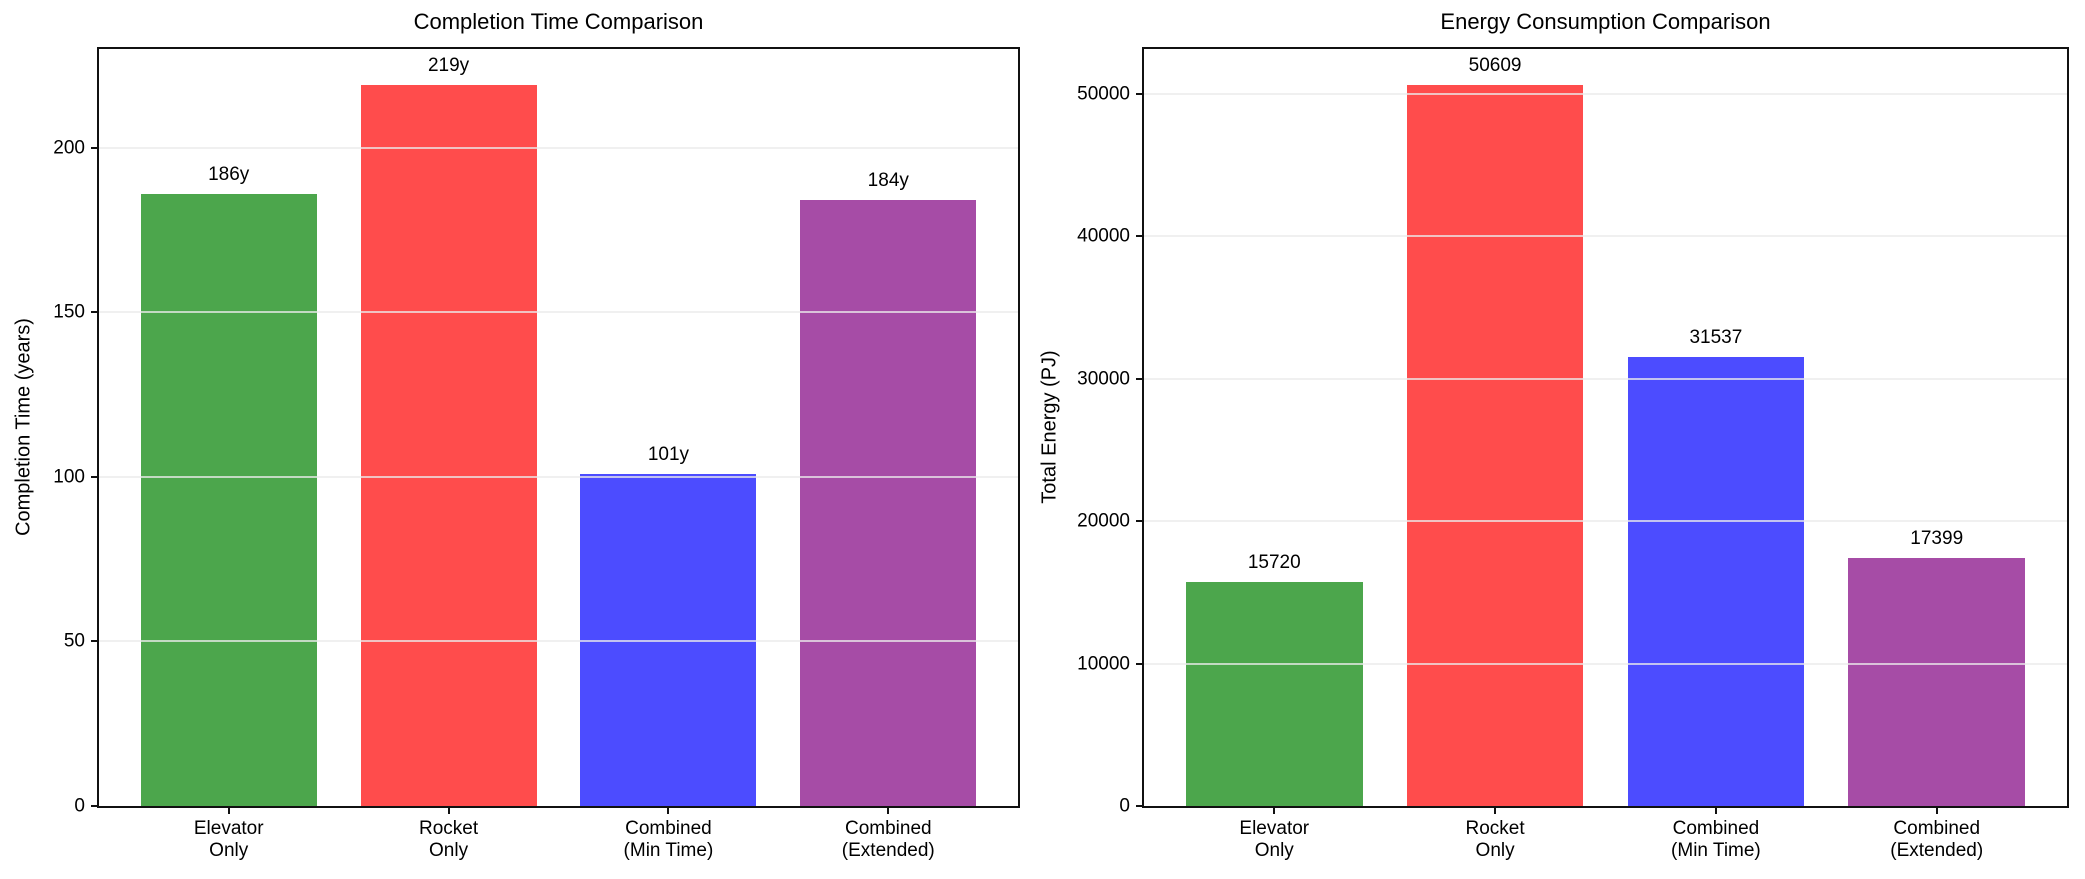  What do you see at coordinates (1103, 94) in the screenshot?
I see `y-tick-label: 50000` at bounding box center [1103, 94].